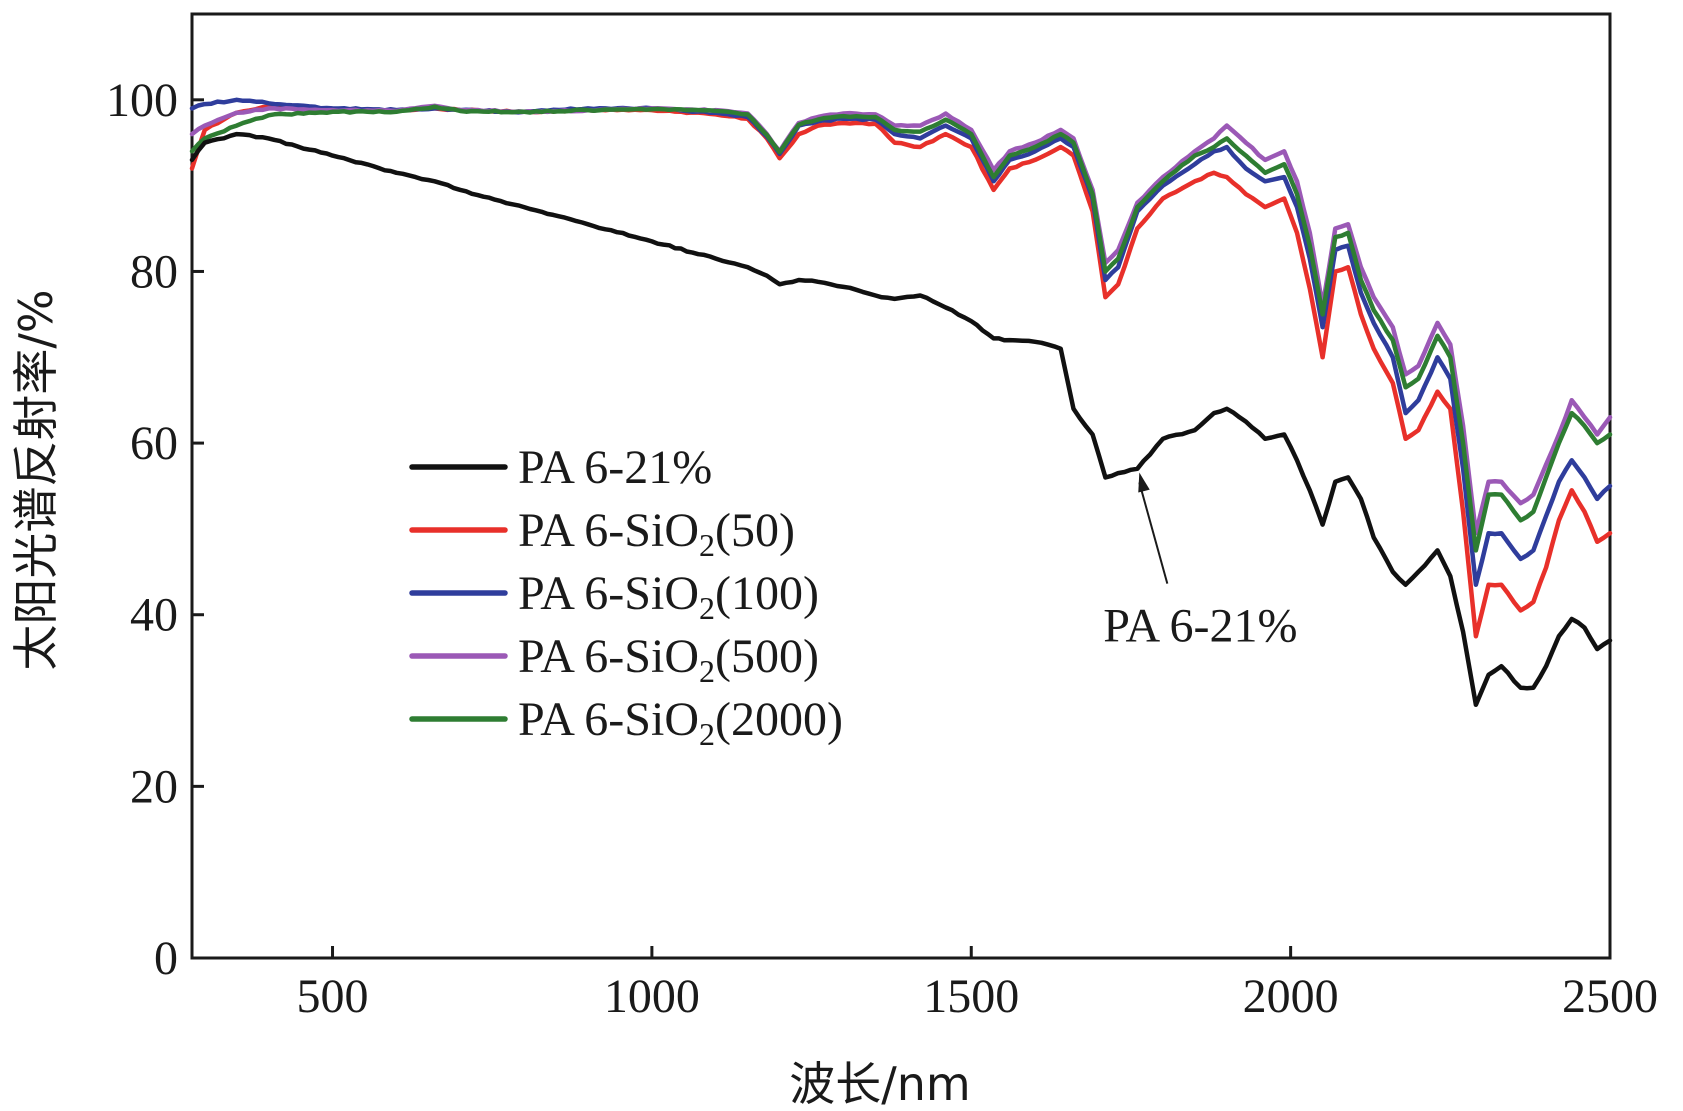 The image size is (1683, 1111). What do you see at coordinates (36, 479) in the screenshot?
I see `y-axis-title: 太阳光谱反射率/%` at bounding box center [36, 479].